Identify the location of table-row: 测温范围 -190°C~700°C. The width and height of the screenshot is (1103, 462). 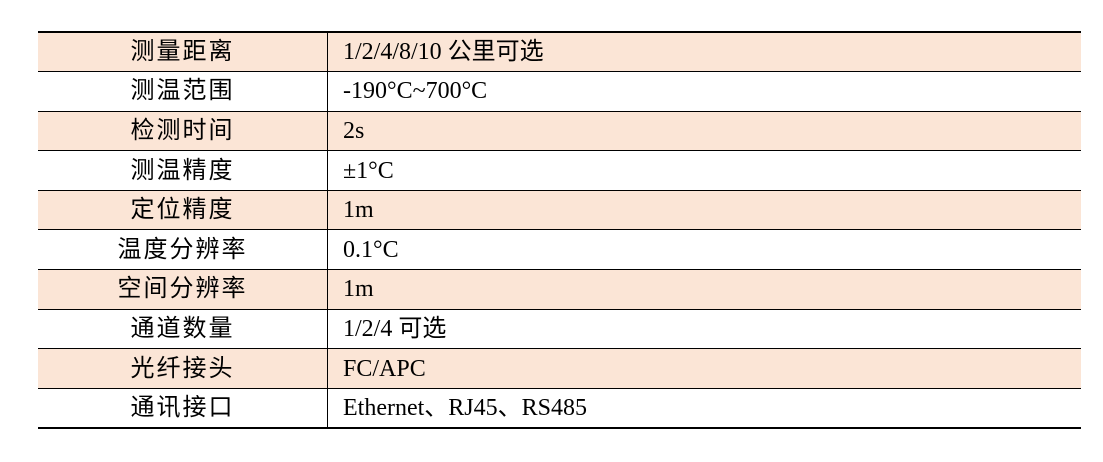
(559, 91).